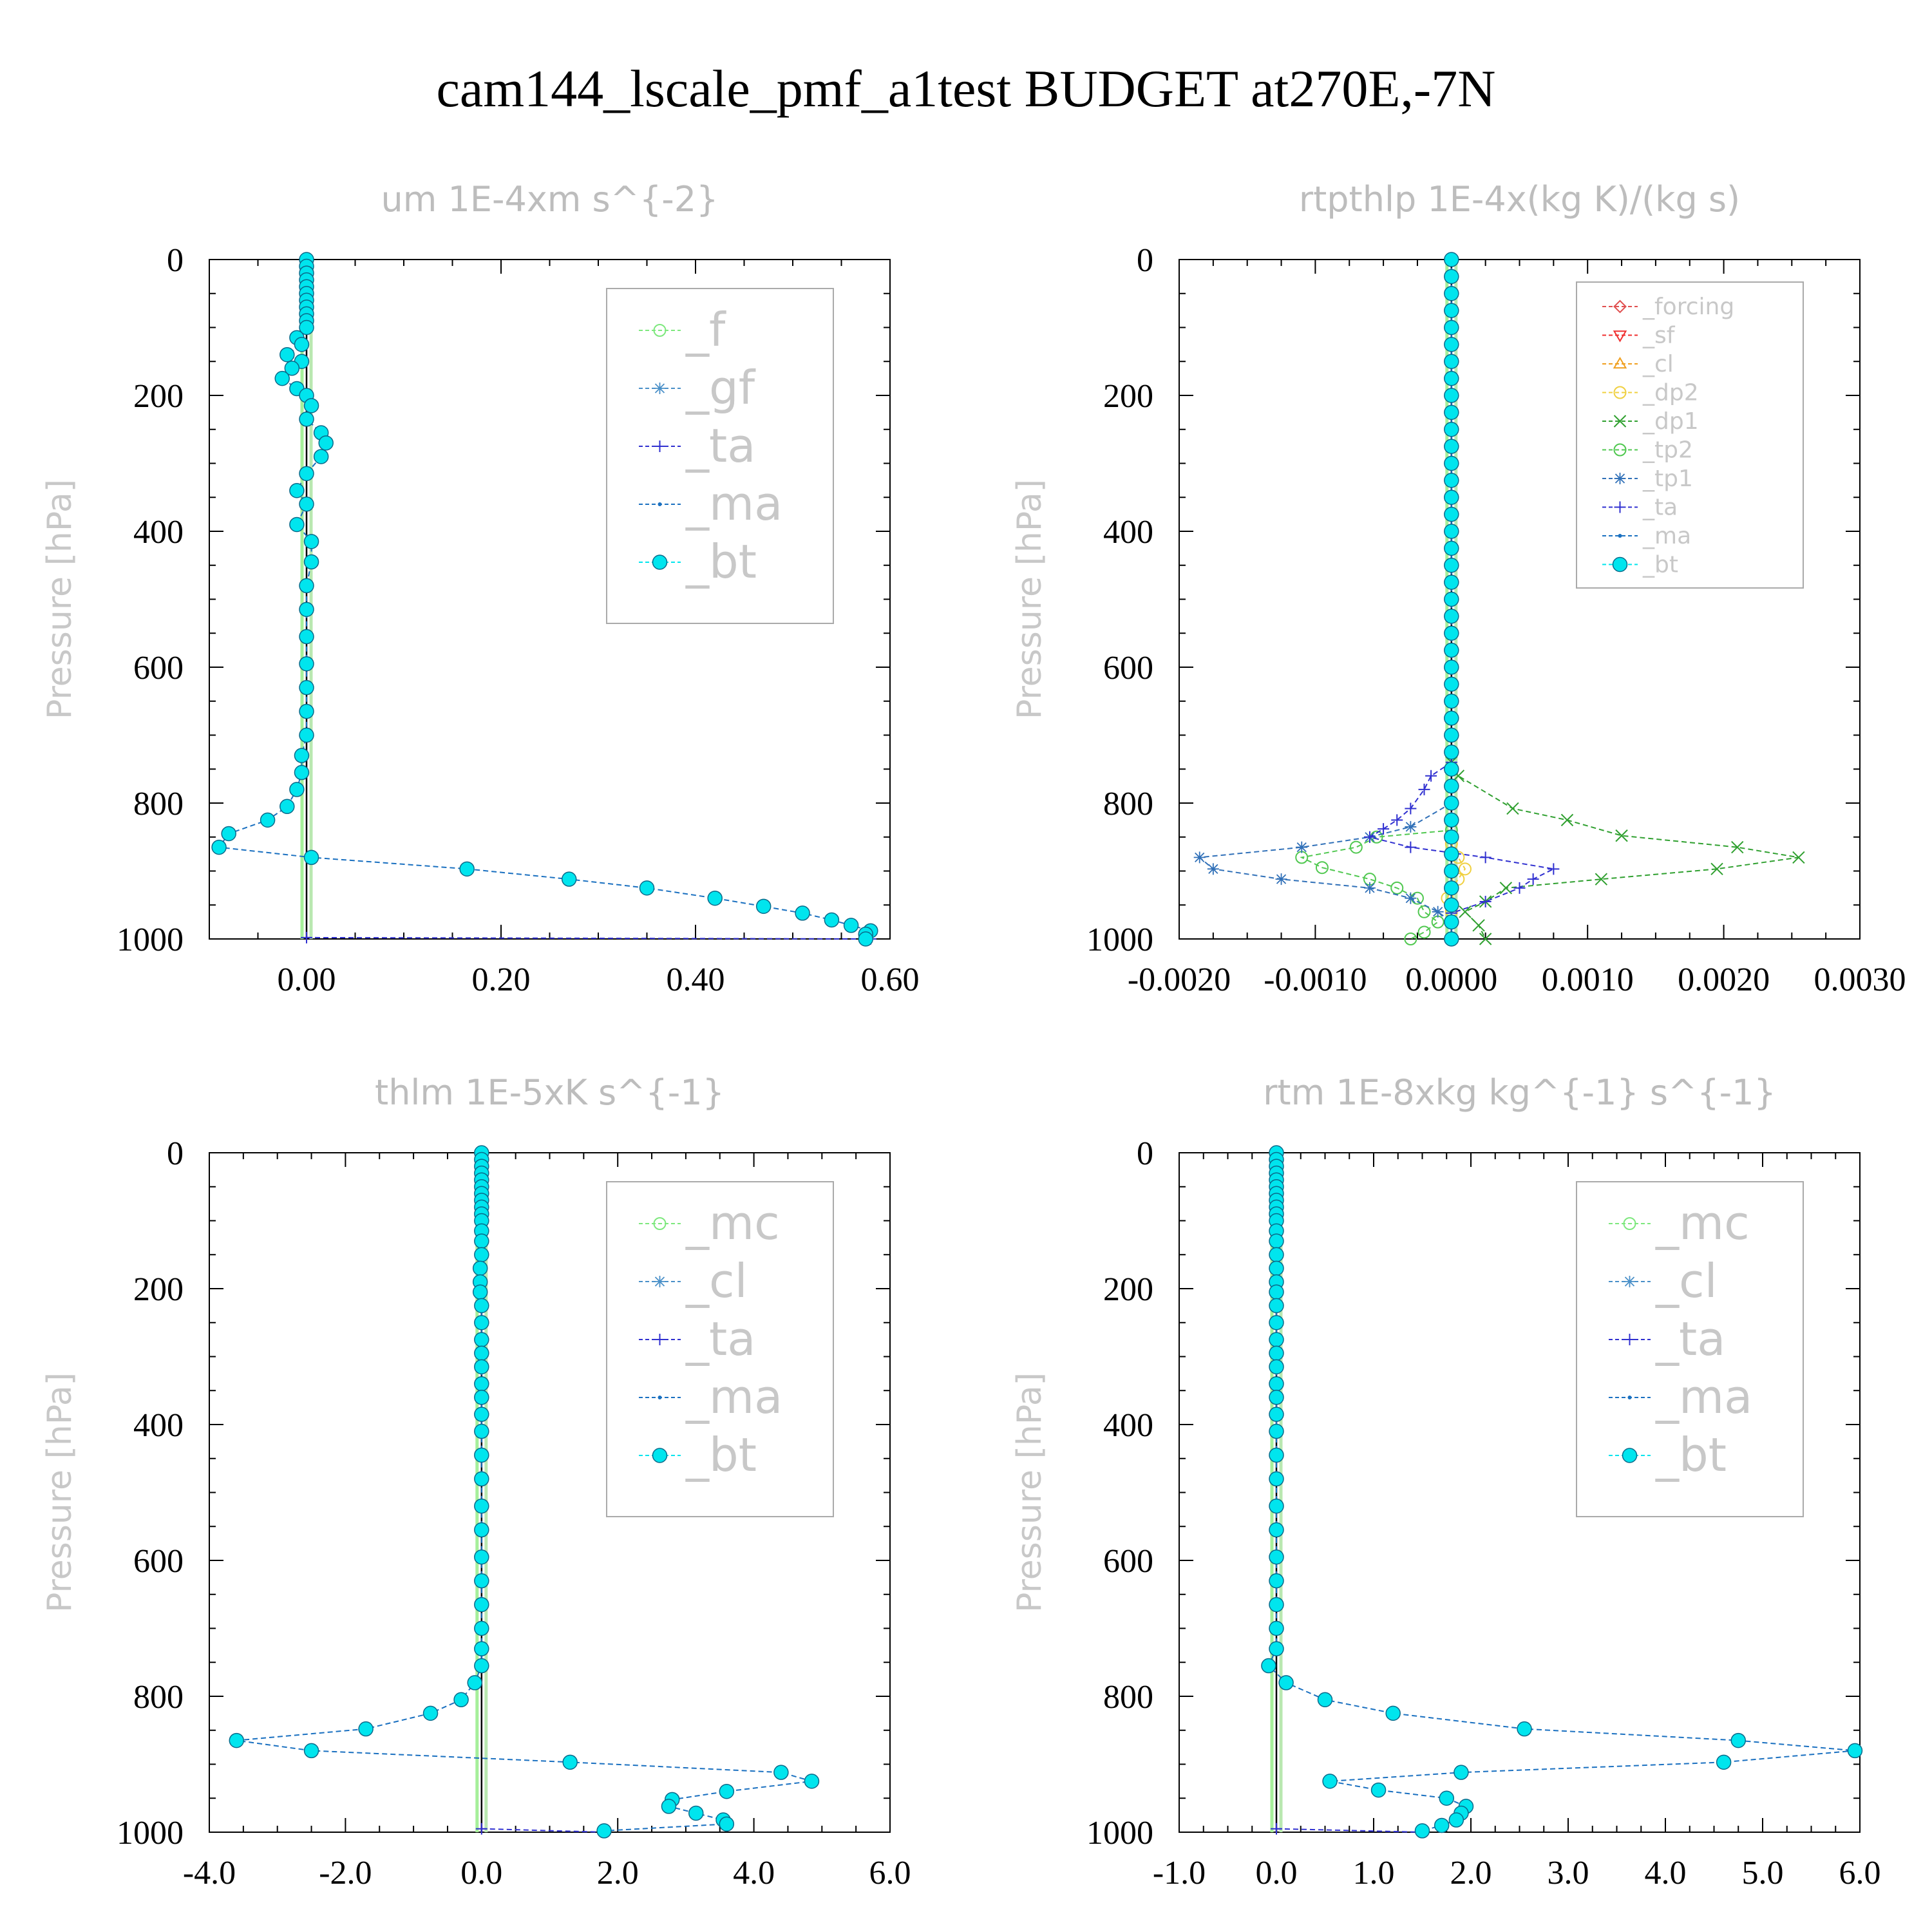  Describe the element at coordinates (550, 199) in the screenshot. I see `panel-title: um 1E-4xm s^{-2}` at that location.